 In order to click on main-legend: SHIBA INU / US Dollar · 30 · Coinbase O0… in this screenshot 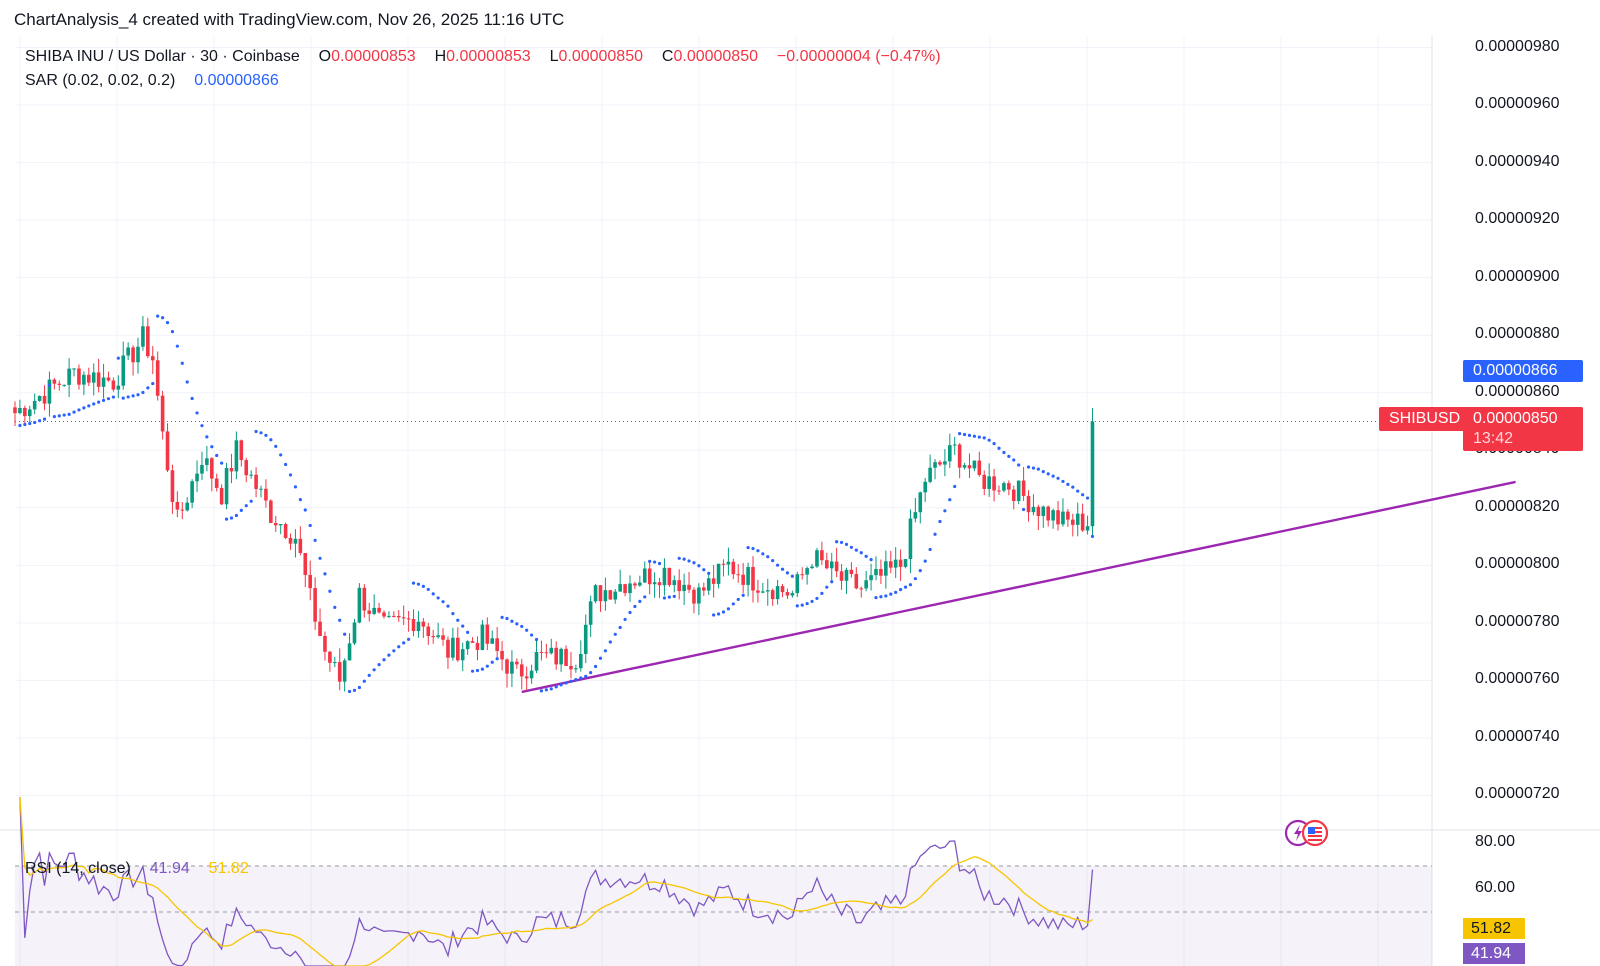, I will do `click(483, 57)`.